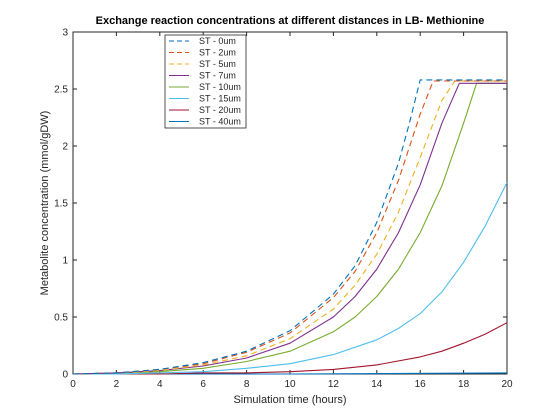 This screenshot has height=420, width=560. I want to click on legend-label: ST - 2um, so click(217, 53).